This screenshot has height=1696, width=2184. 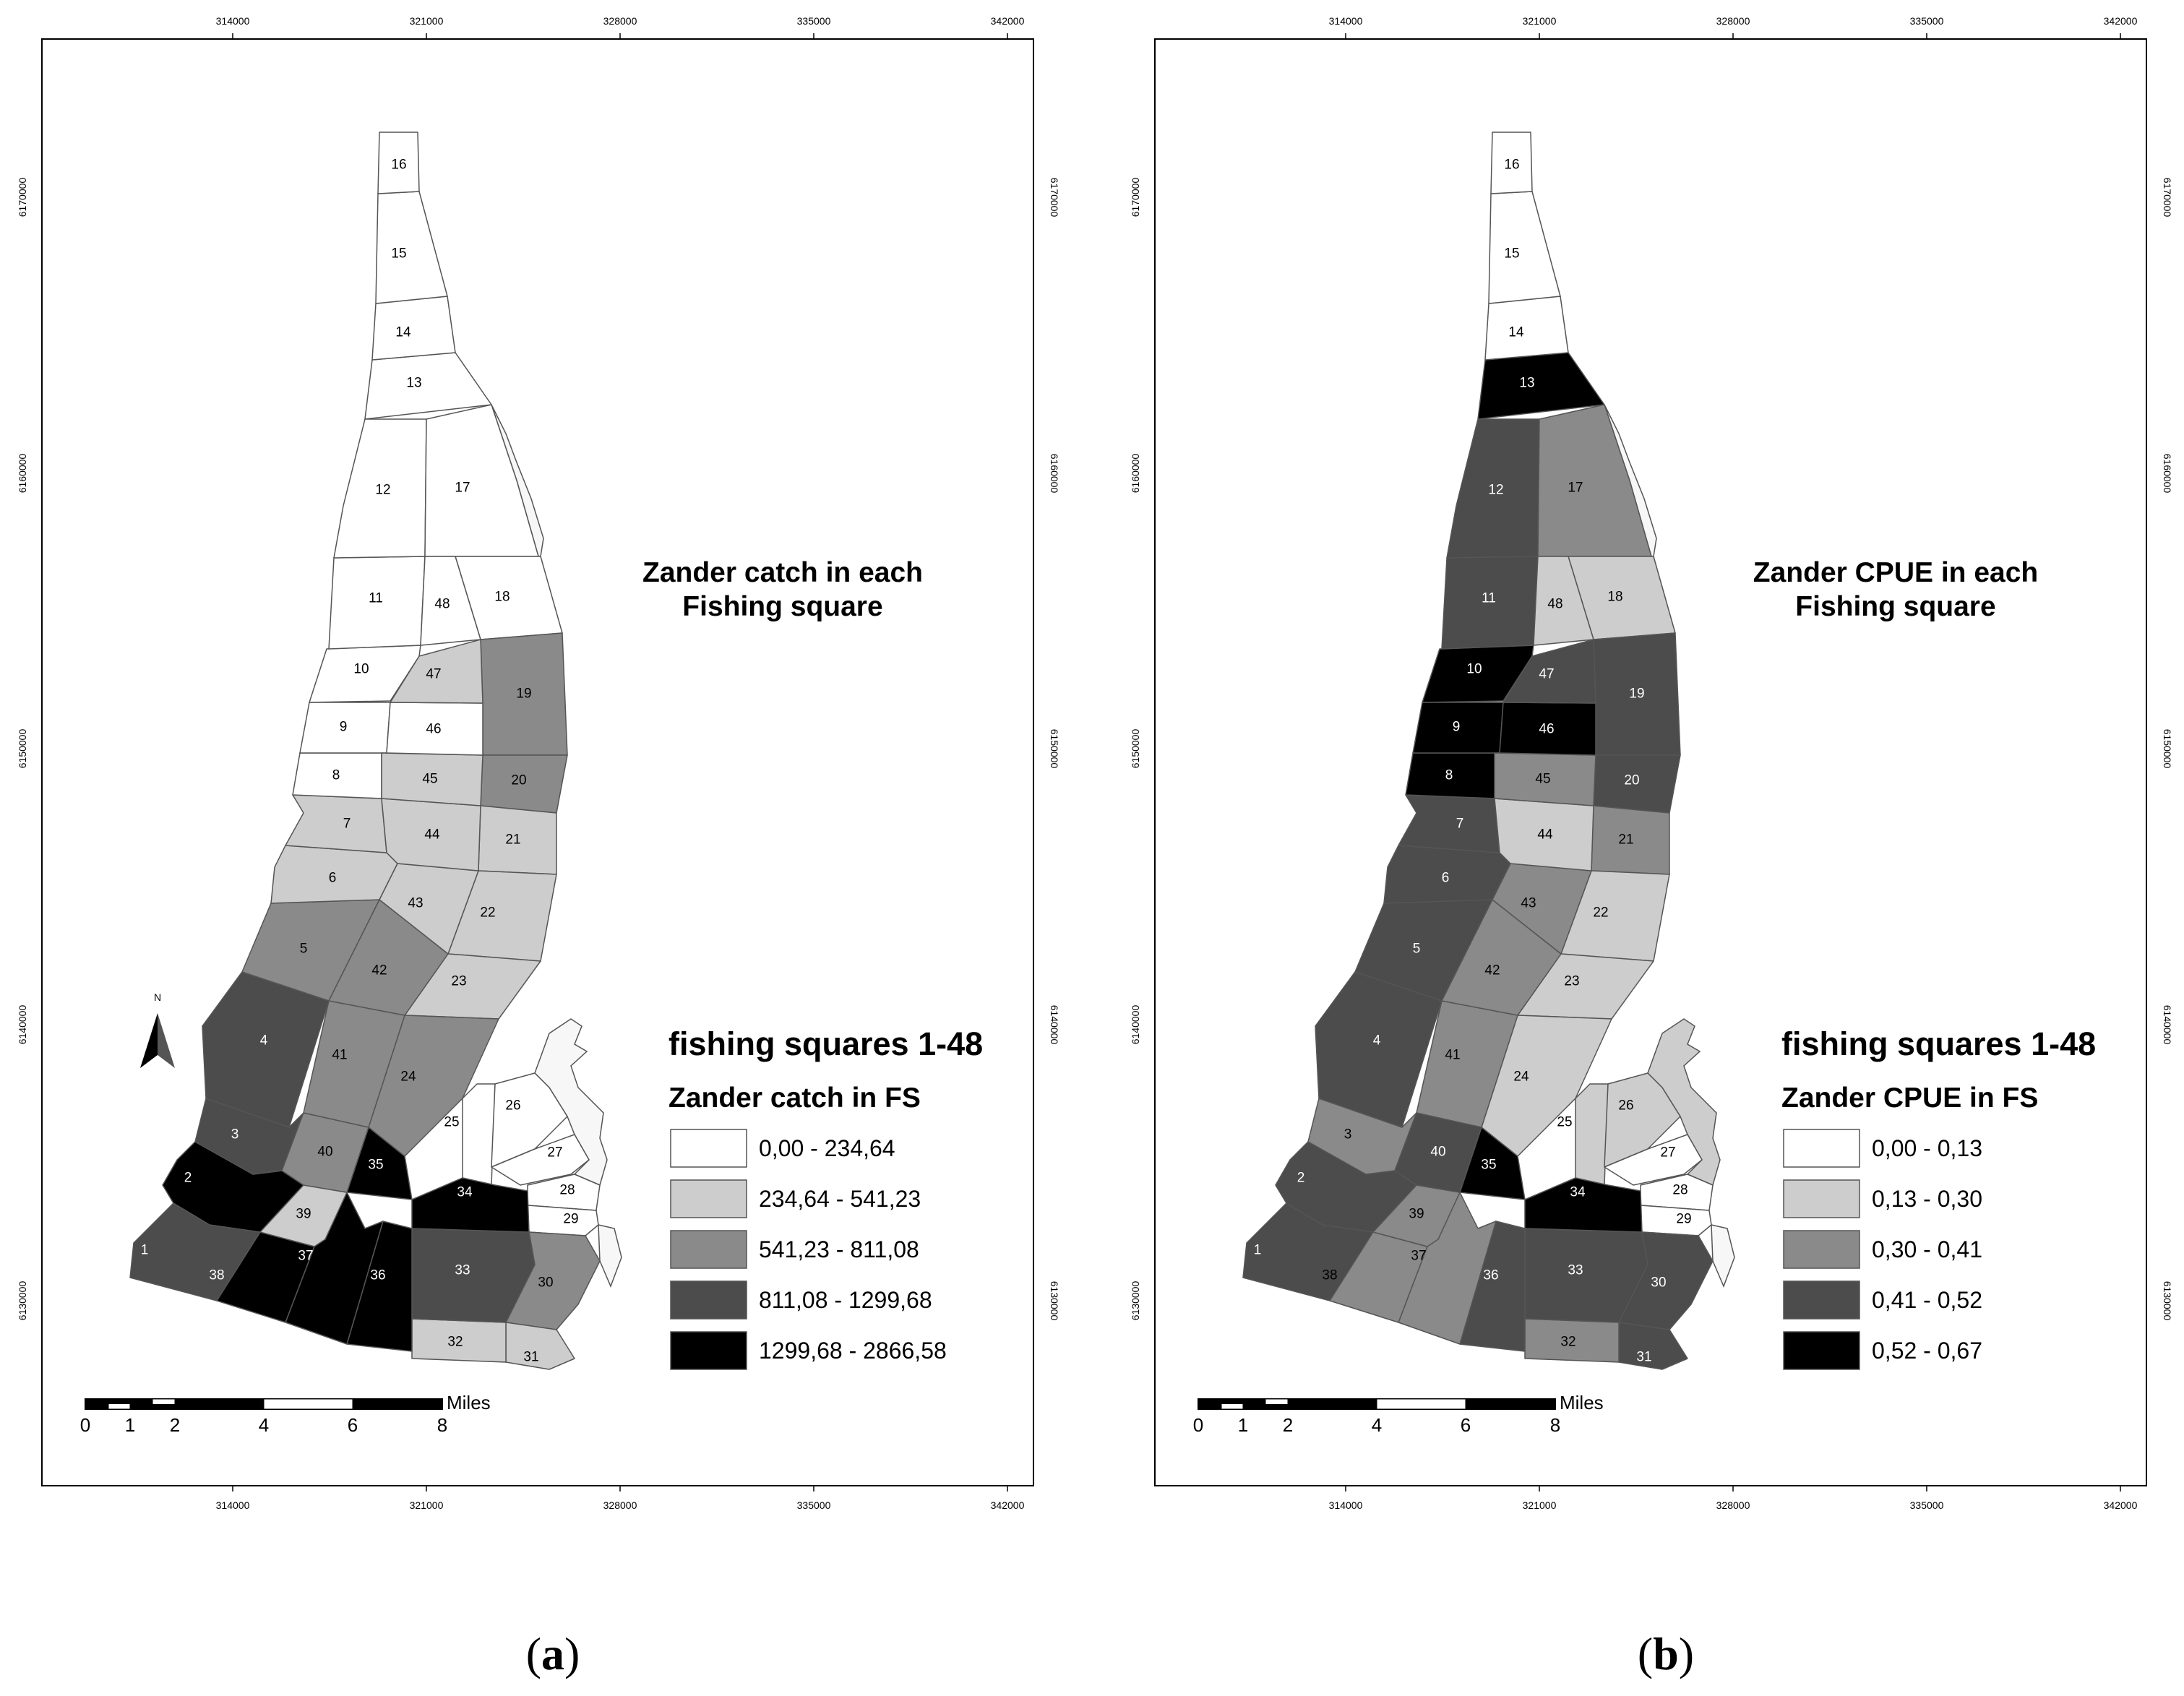 What do you see at coordinates (1377, 1425) in the screenshot?
I see `scale-bar-label: 4` at bounding box center [1377, 1425].